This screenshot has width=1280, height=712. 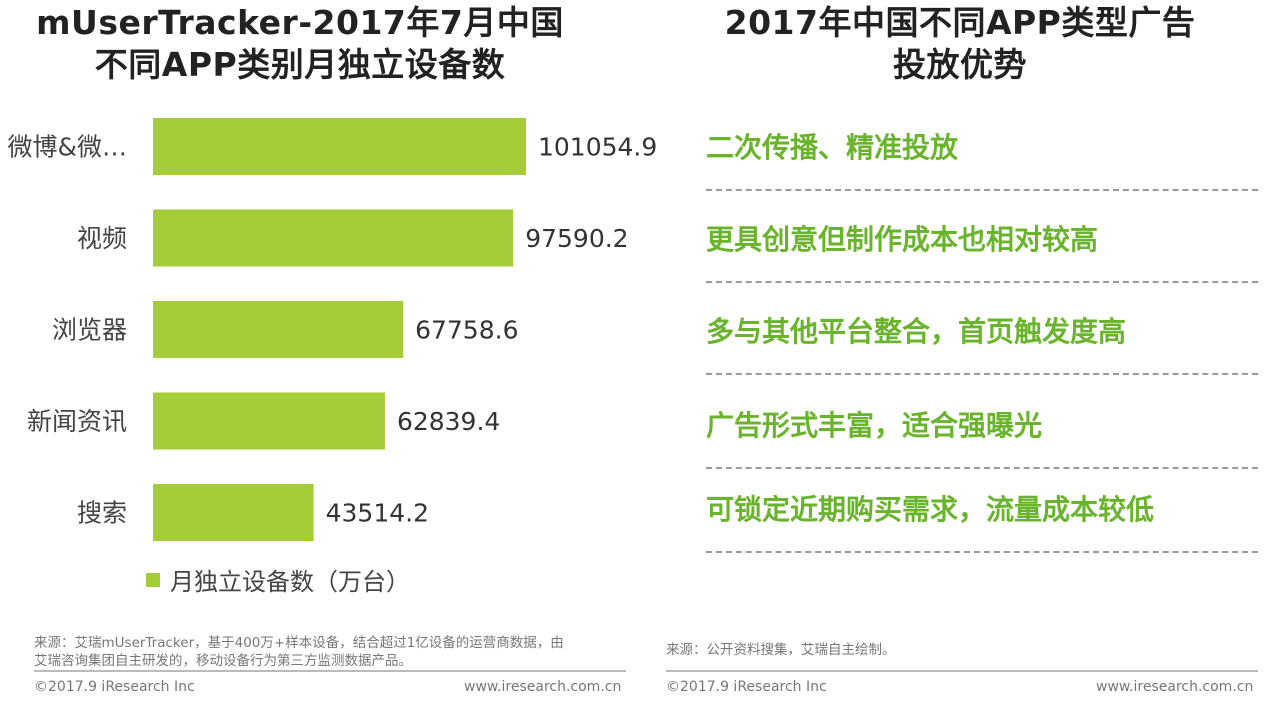 What do you see at coordinates (448, 421) in the screenshot?
I see `value-label: 62839.4` at bounding box center [448, 421].